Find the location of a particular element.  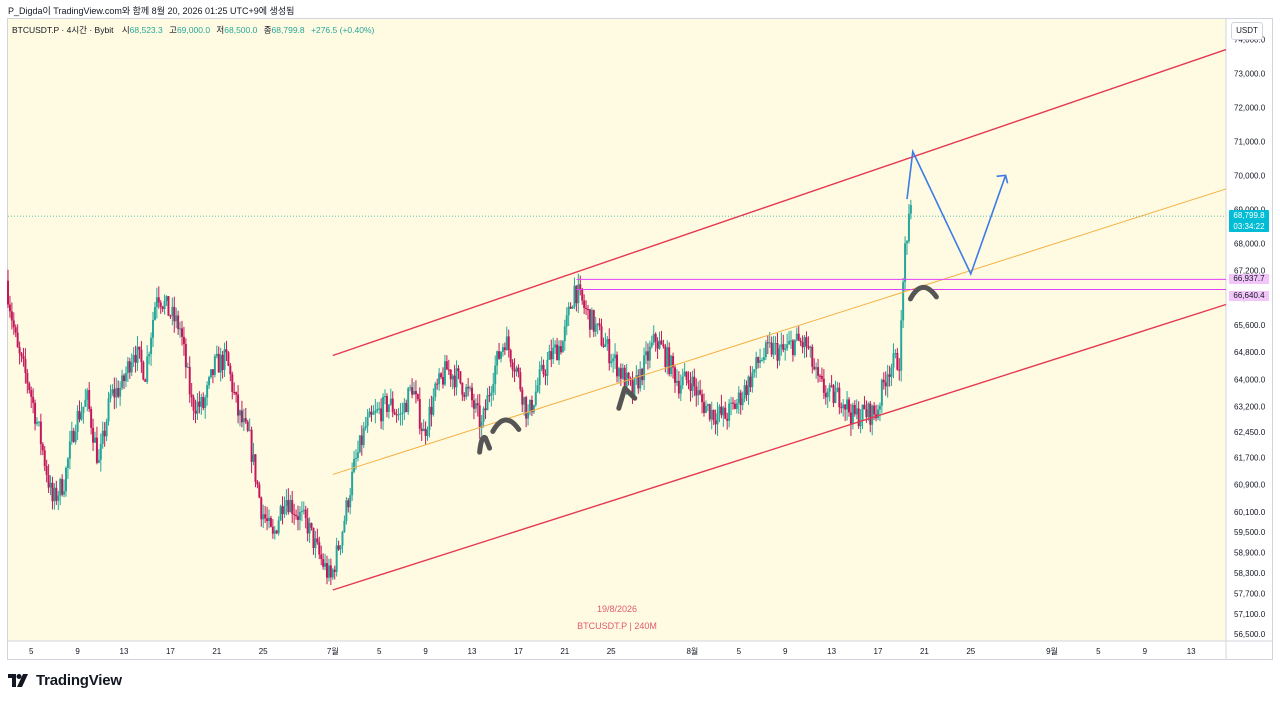

tradingview-brand: TradingView is located at coordinates (65, 680).